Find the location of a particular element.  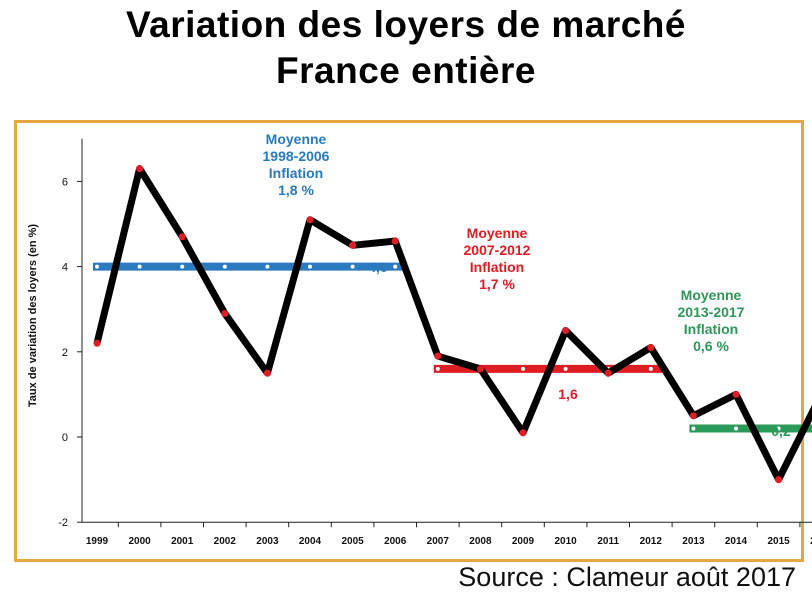

x-tick-label: 2016 is located at coordinates (811, 541).